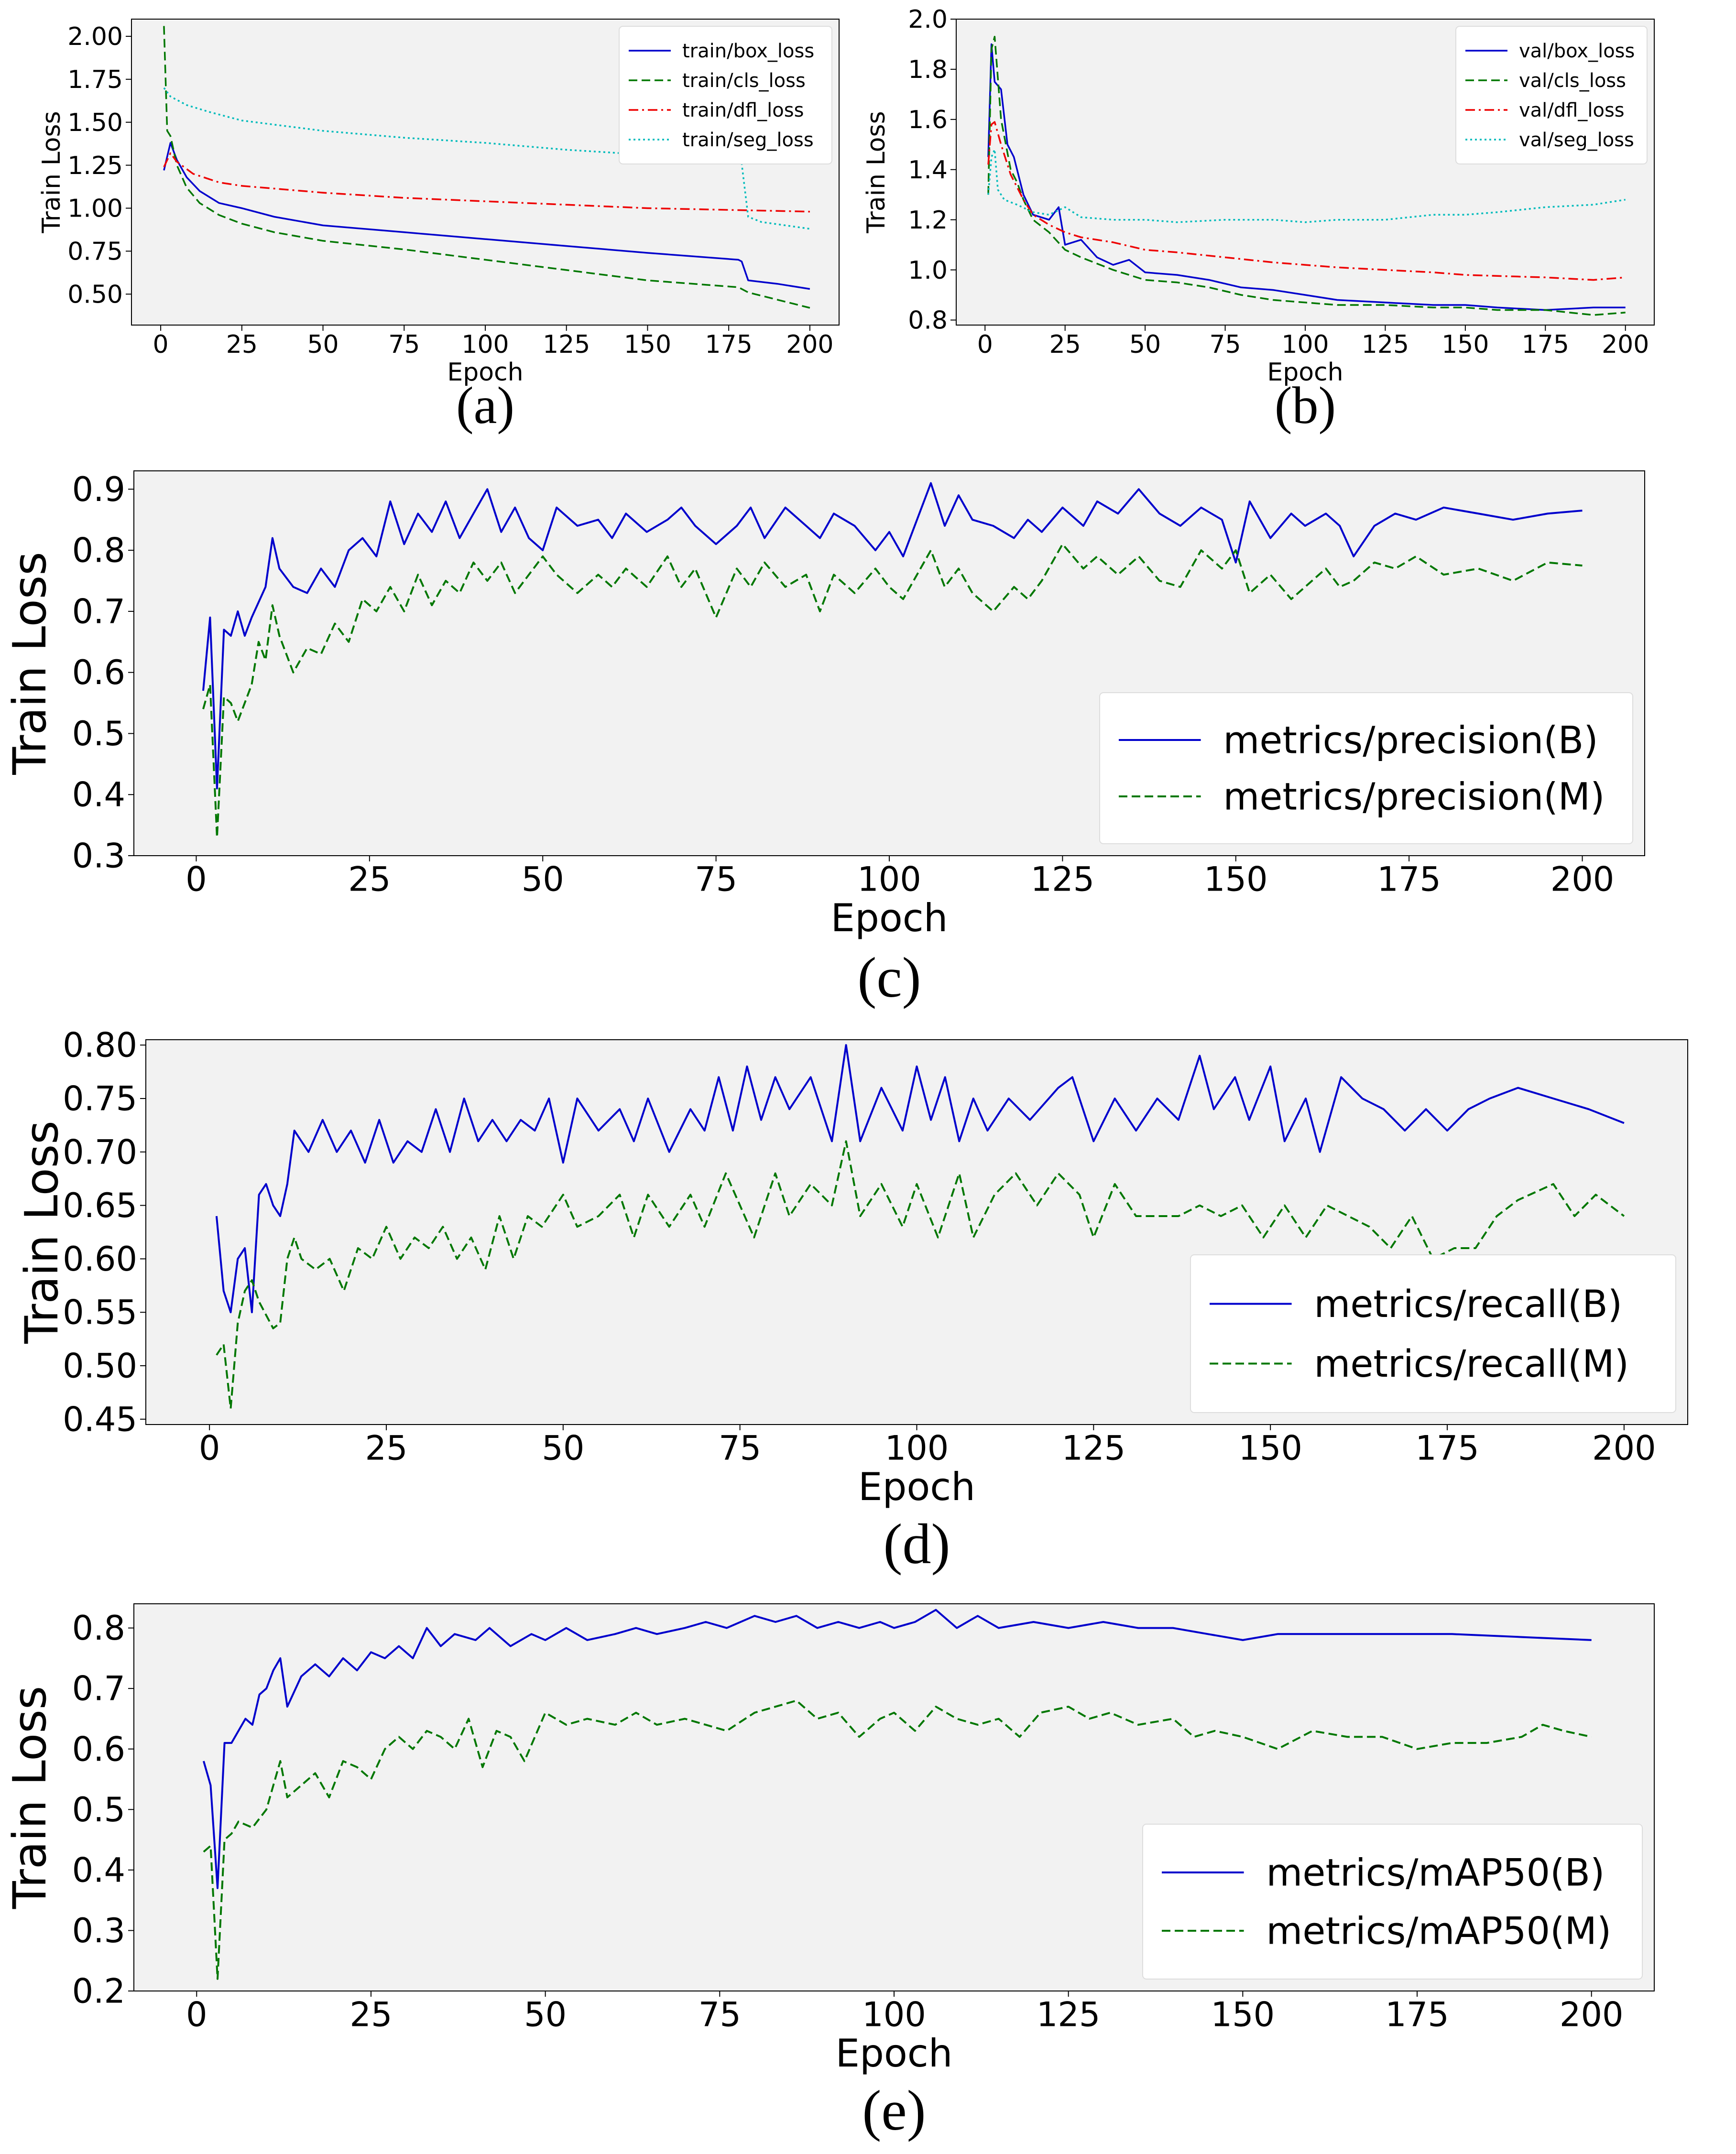 The image size is (1736, 2154). I want to click on legend-entry: metrics/precision(M), so click(1414, 796).